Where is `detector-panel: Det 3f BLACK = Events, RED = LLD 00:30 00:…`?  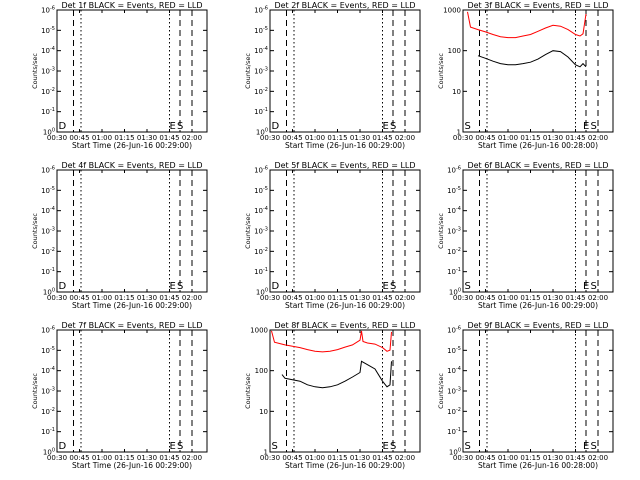 detector-panel: Det 3f BLACK = Events, RED = LLD 00:30 00:… is located at coordinates (525, 75).